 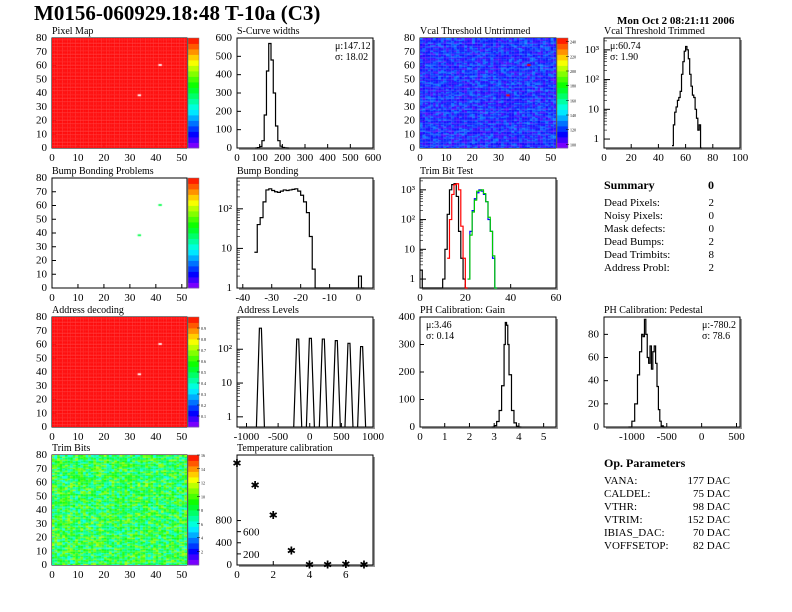 I want to click on palette-tick-label: 240, so click(x=573, y=42).